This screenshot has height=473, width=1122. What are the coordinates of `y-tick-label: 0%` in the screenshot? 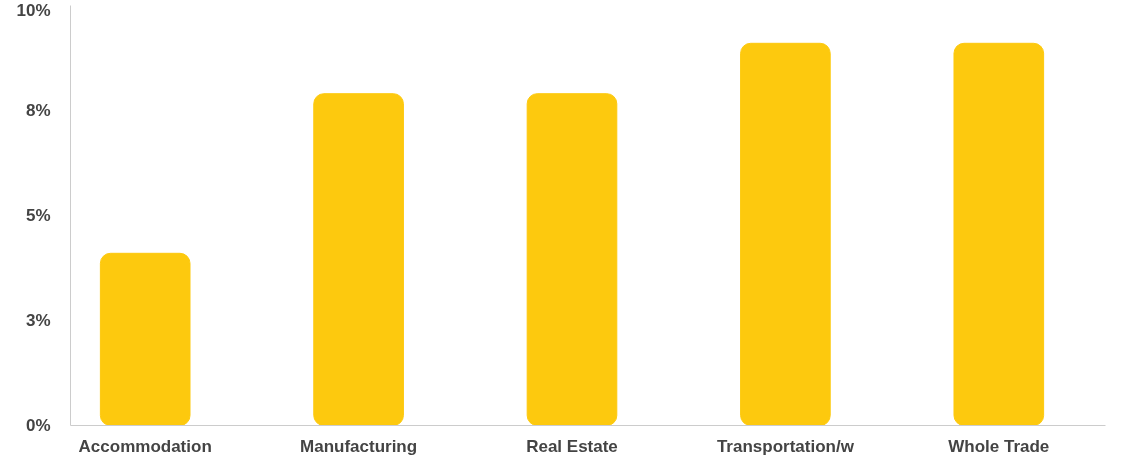 It's located at (38, 425).